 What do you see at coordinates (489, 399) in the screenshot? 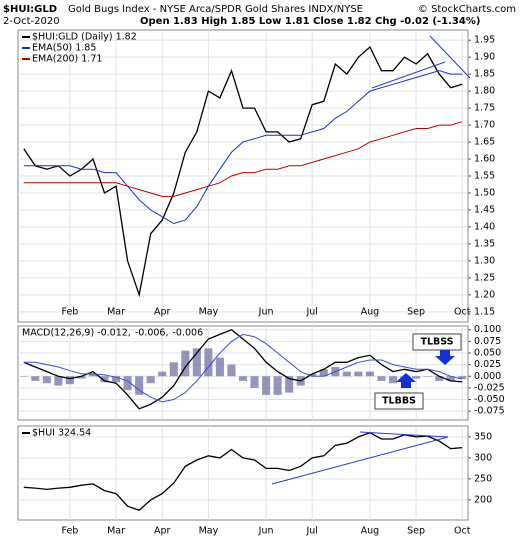
I see `y-tick-label: -0.050` at bounding box center [489, 399].